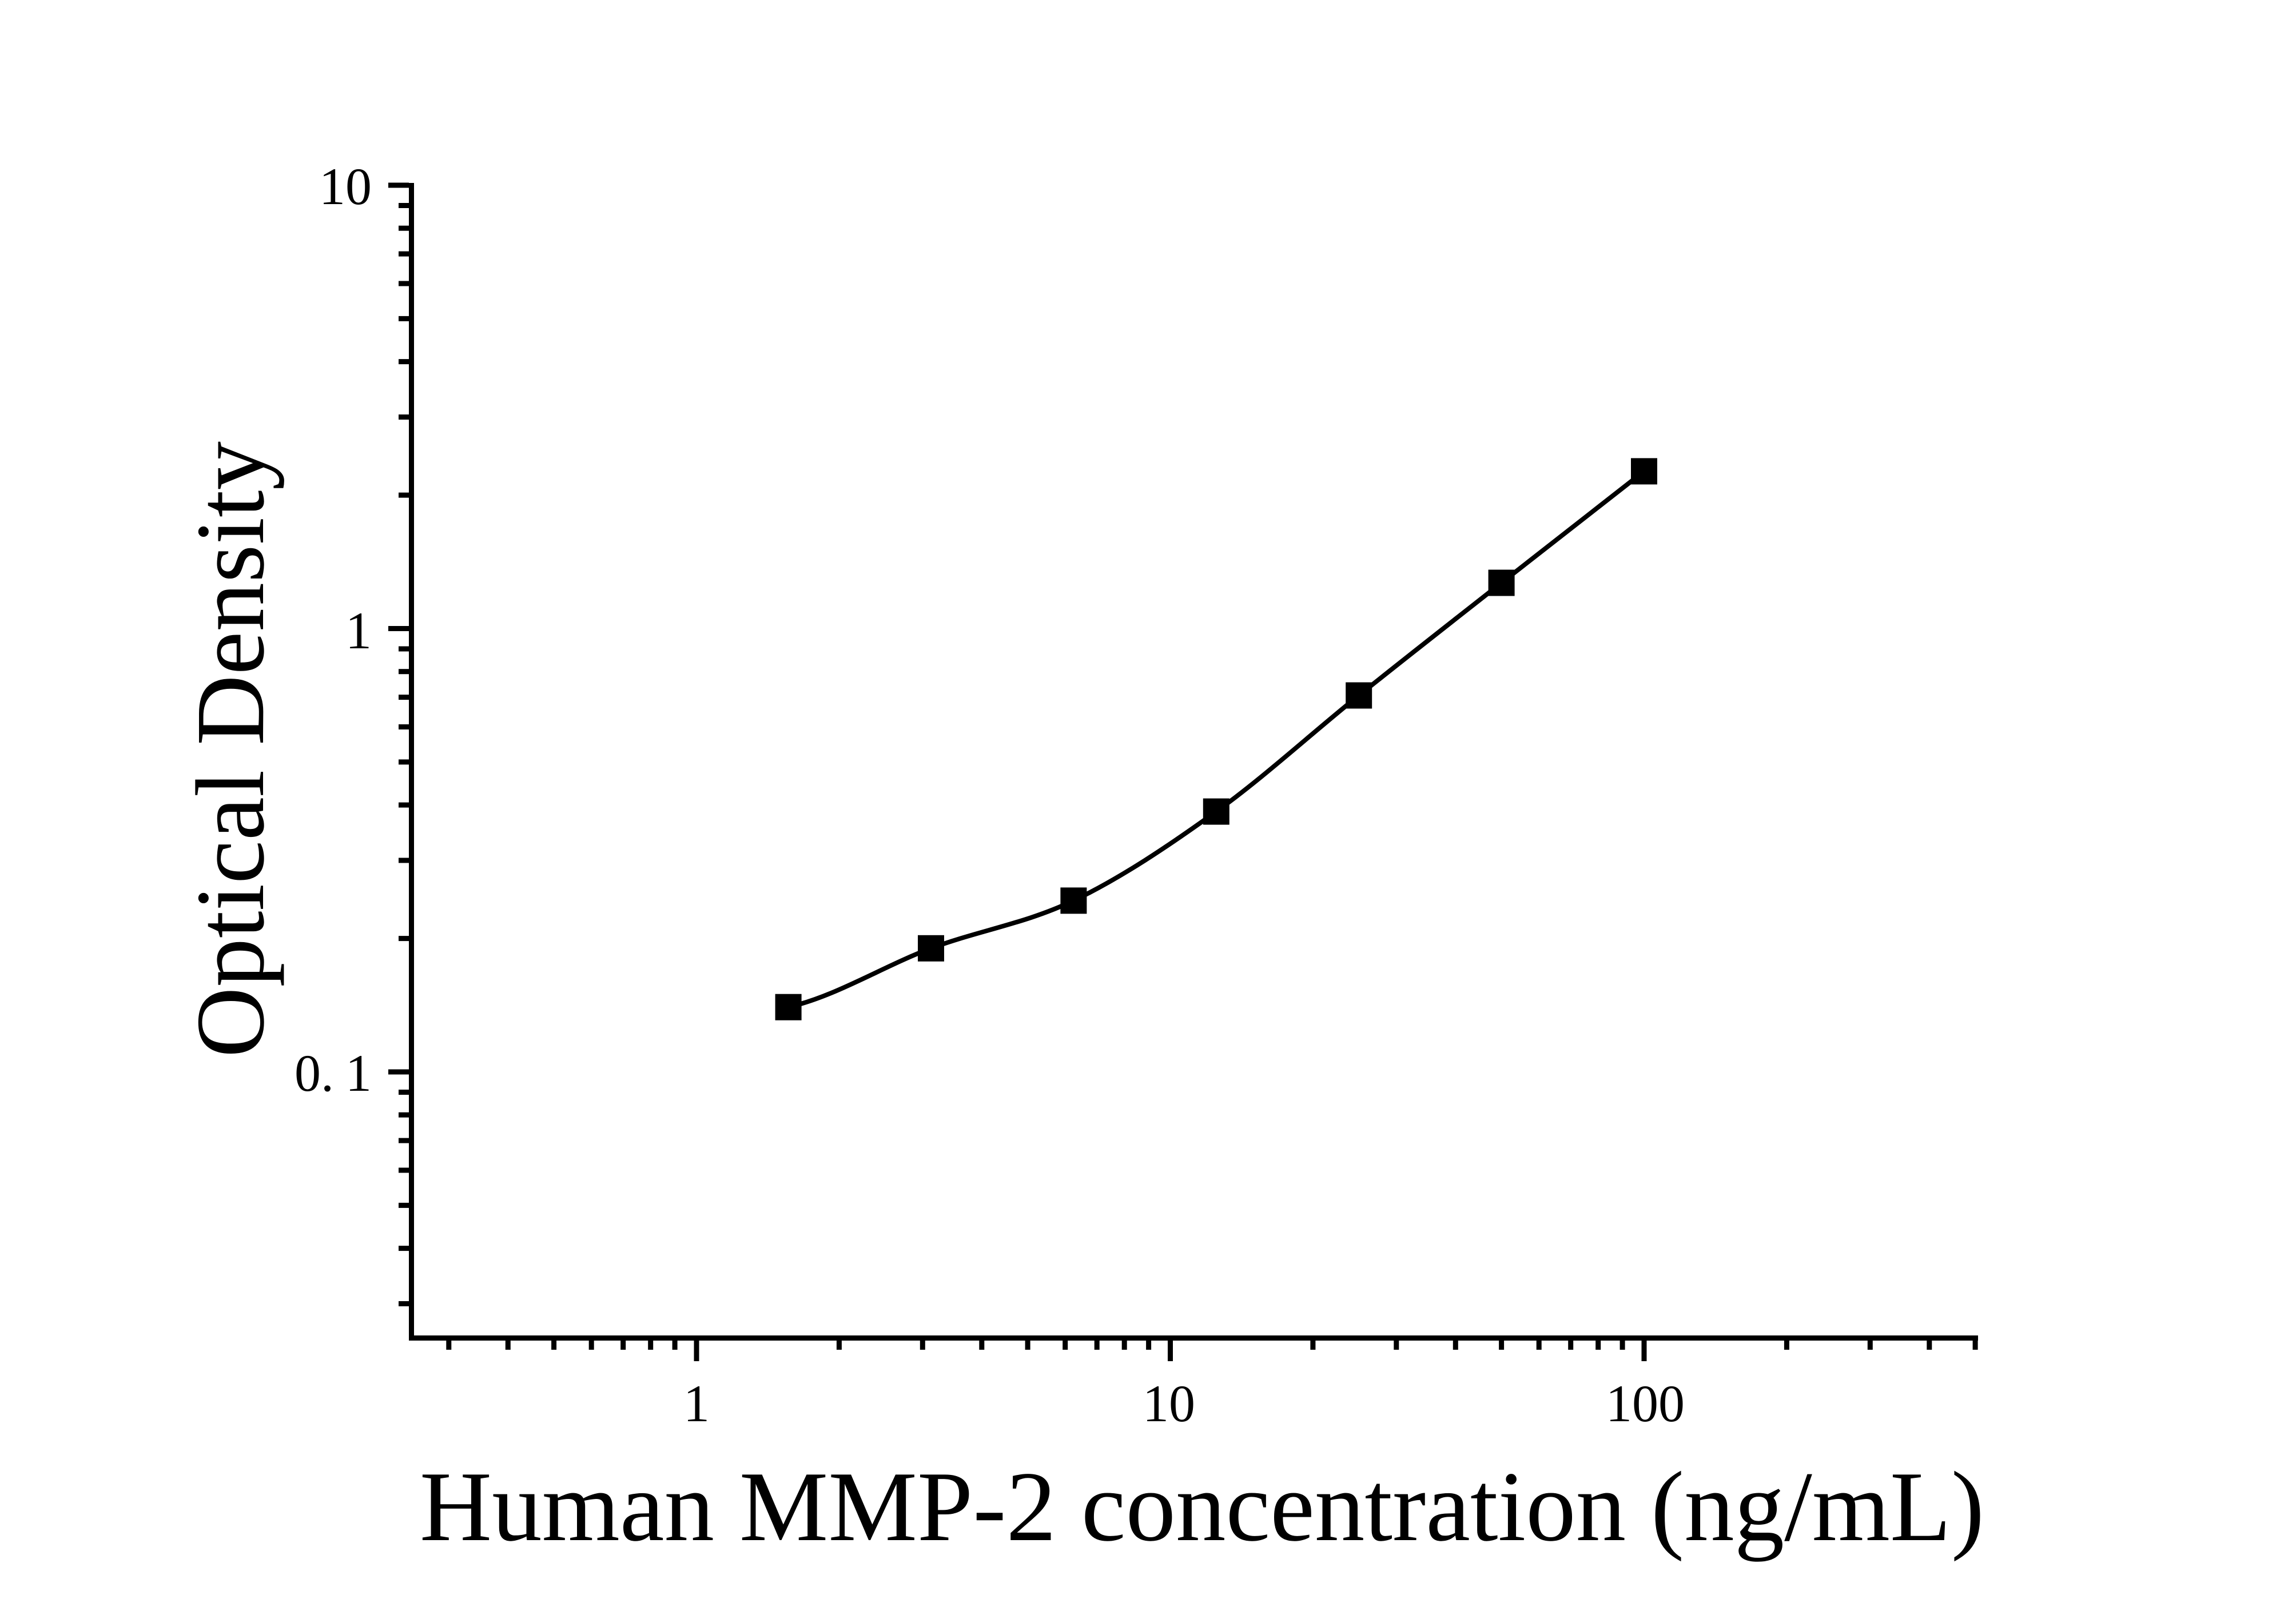 The image size is (2296, 1607). Describe the element at coordinates (1646, 1403) in the screenshot. I see `svg-text: 100` at that location.